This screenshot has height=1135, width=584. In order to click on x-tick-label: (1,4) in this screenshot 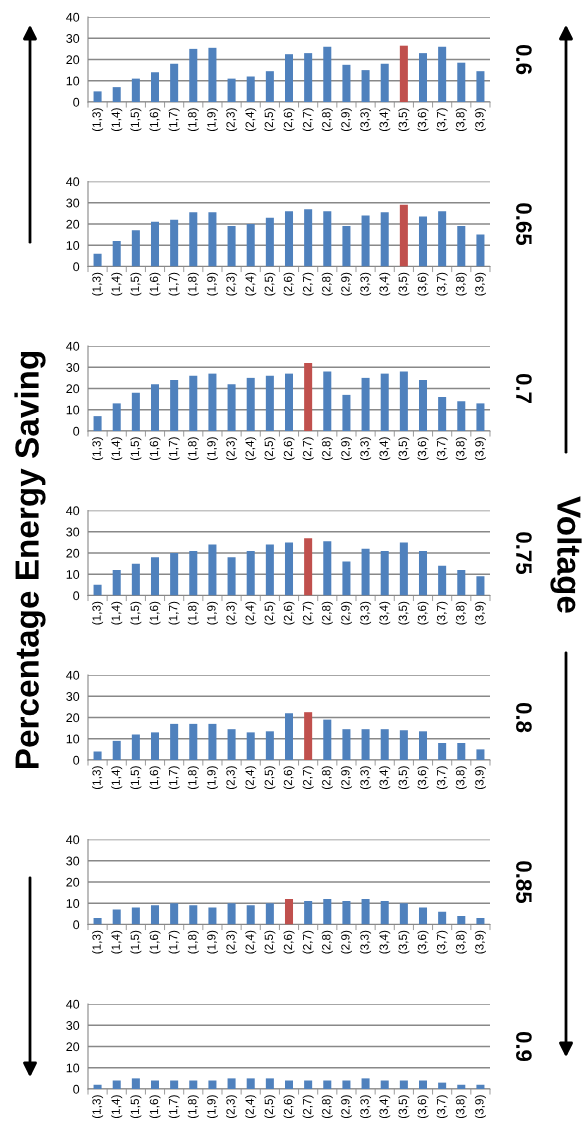, I will do `click(117, 613)`.